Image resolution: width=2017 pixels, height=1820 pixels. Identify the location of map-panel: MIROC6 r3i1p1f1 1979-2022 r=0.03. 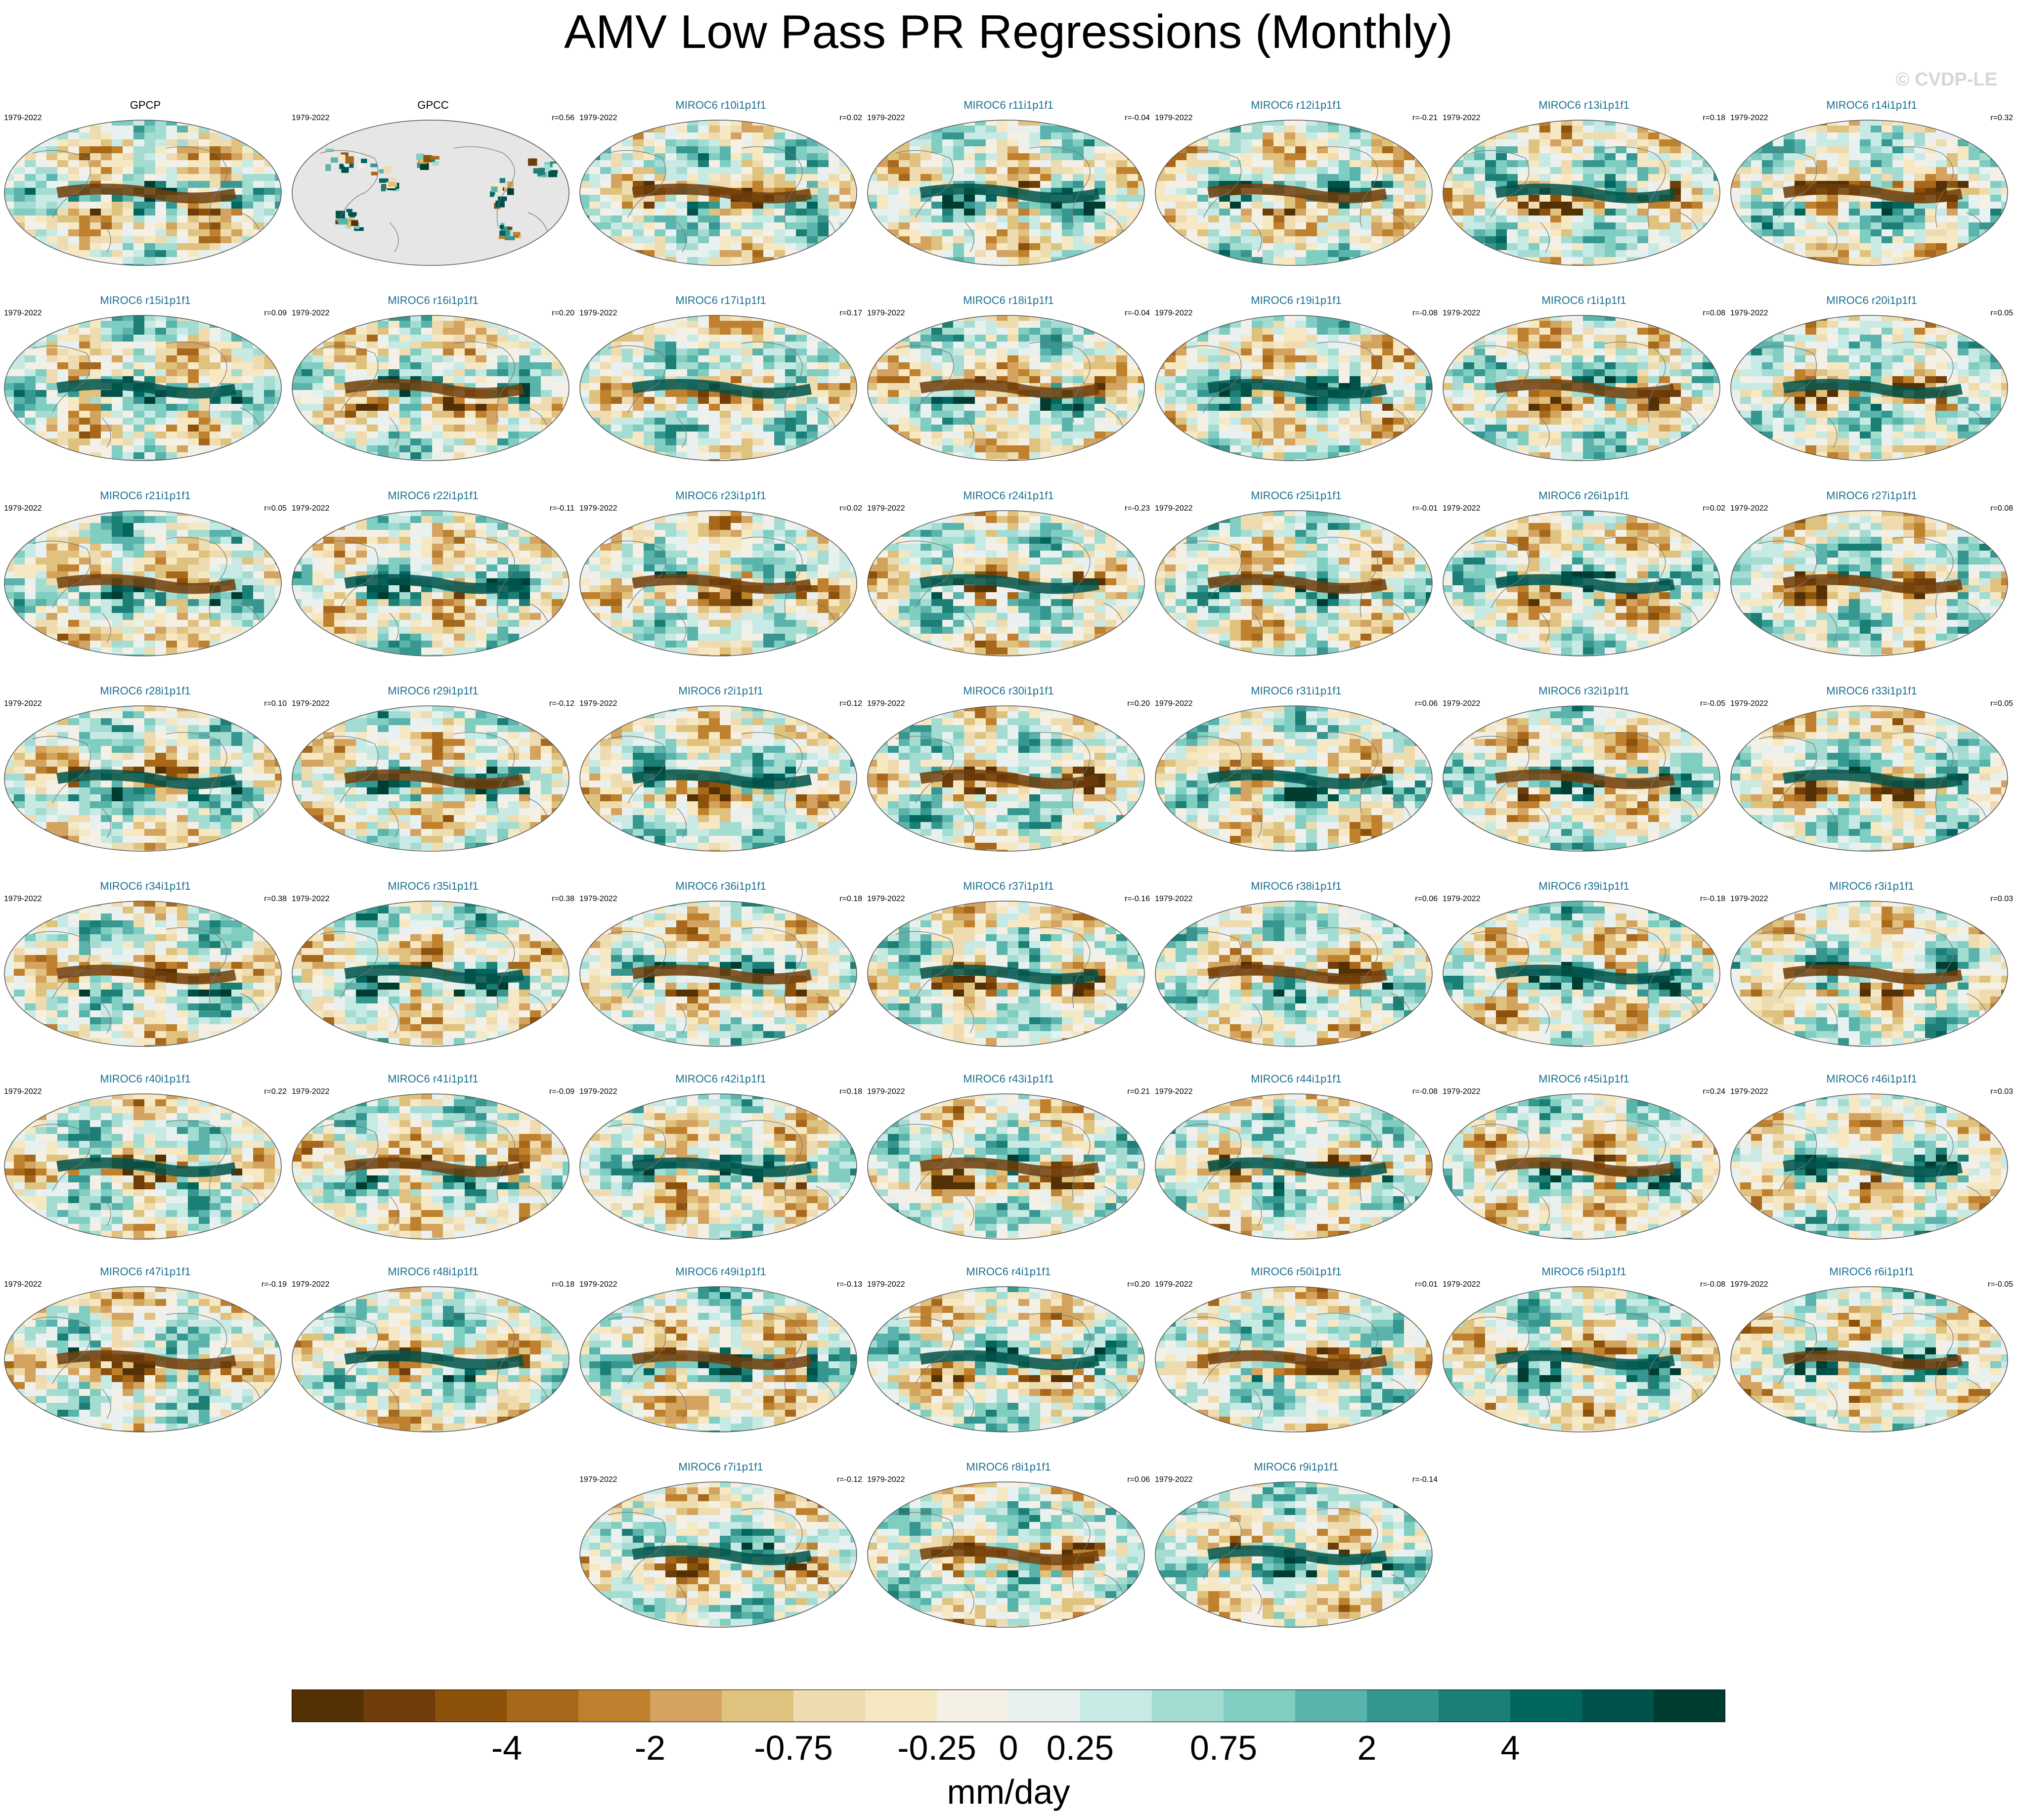
(1871, 974).